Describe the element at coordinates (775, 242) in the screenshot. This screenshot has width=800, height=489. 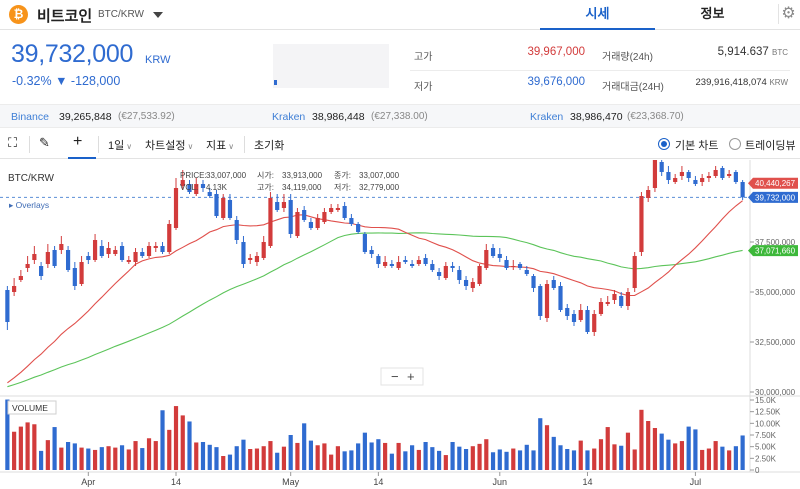
I see `y-tick-label: 37,500,000` at that location.